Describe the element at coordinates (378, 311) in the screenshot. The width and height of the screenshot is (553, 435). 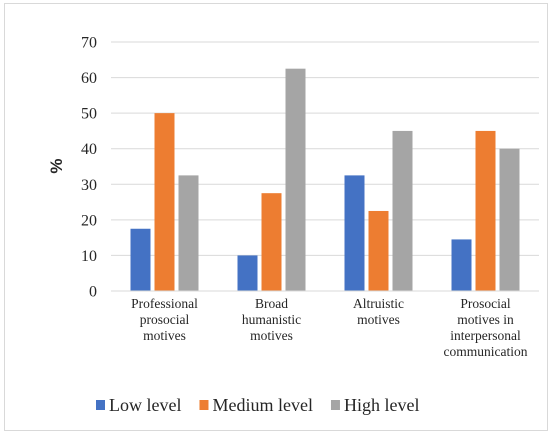
I see `category-label: Altruistic motives` at that location.